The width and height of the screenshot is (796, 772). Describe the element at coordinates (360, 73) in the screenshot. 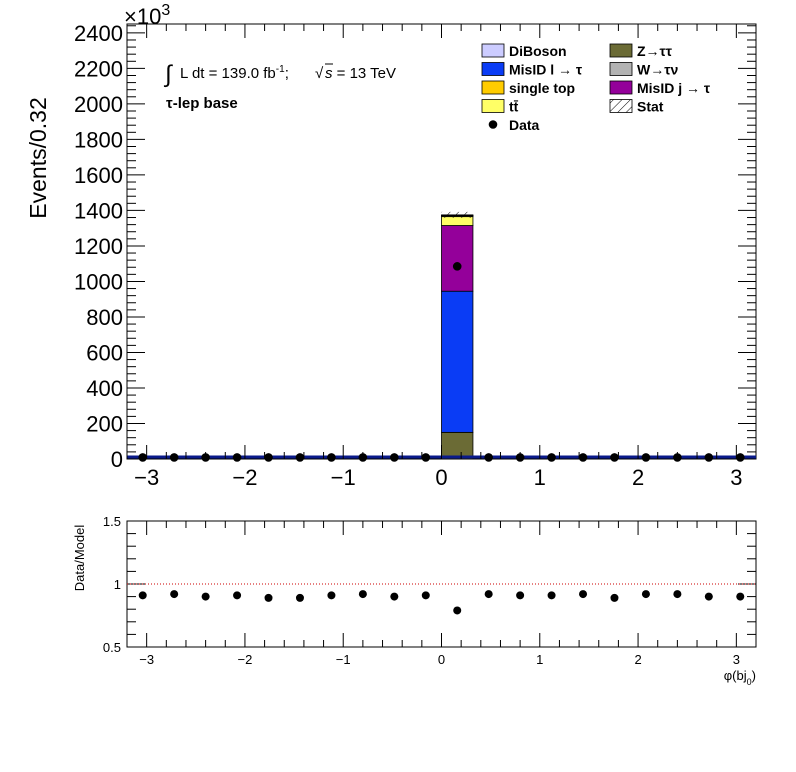

I see `energy-label: s = 13 TeV` at that location.